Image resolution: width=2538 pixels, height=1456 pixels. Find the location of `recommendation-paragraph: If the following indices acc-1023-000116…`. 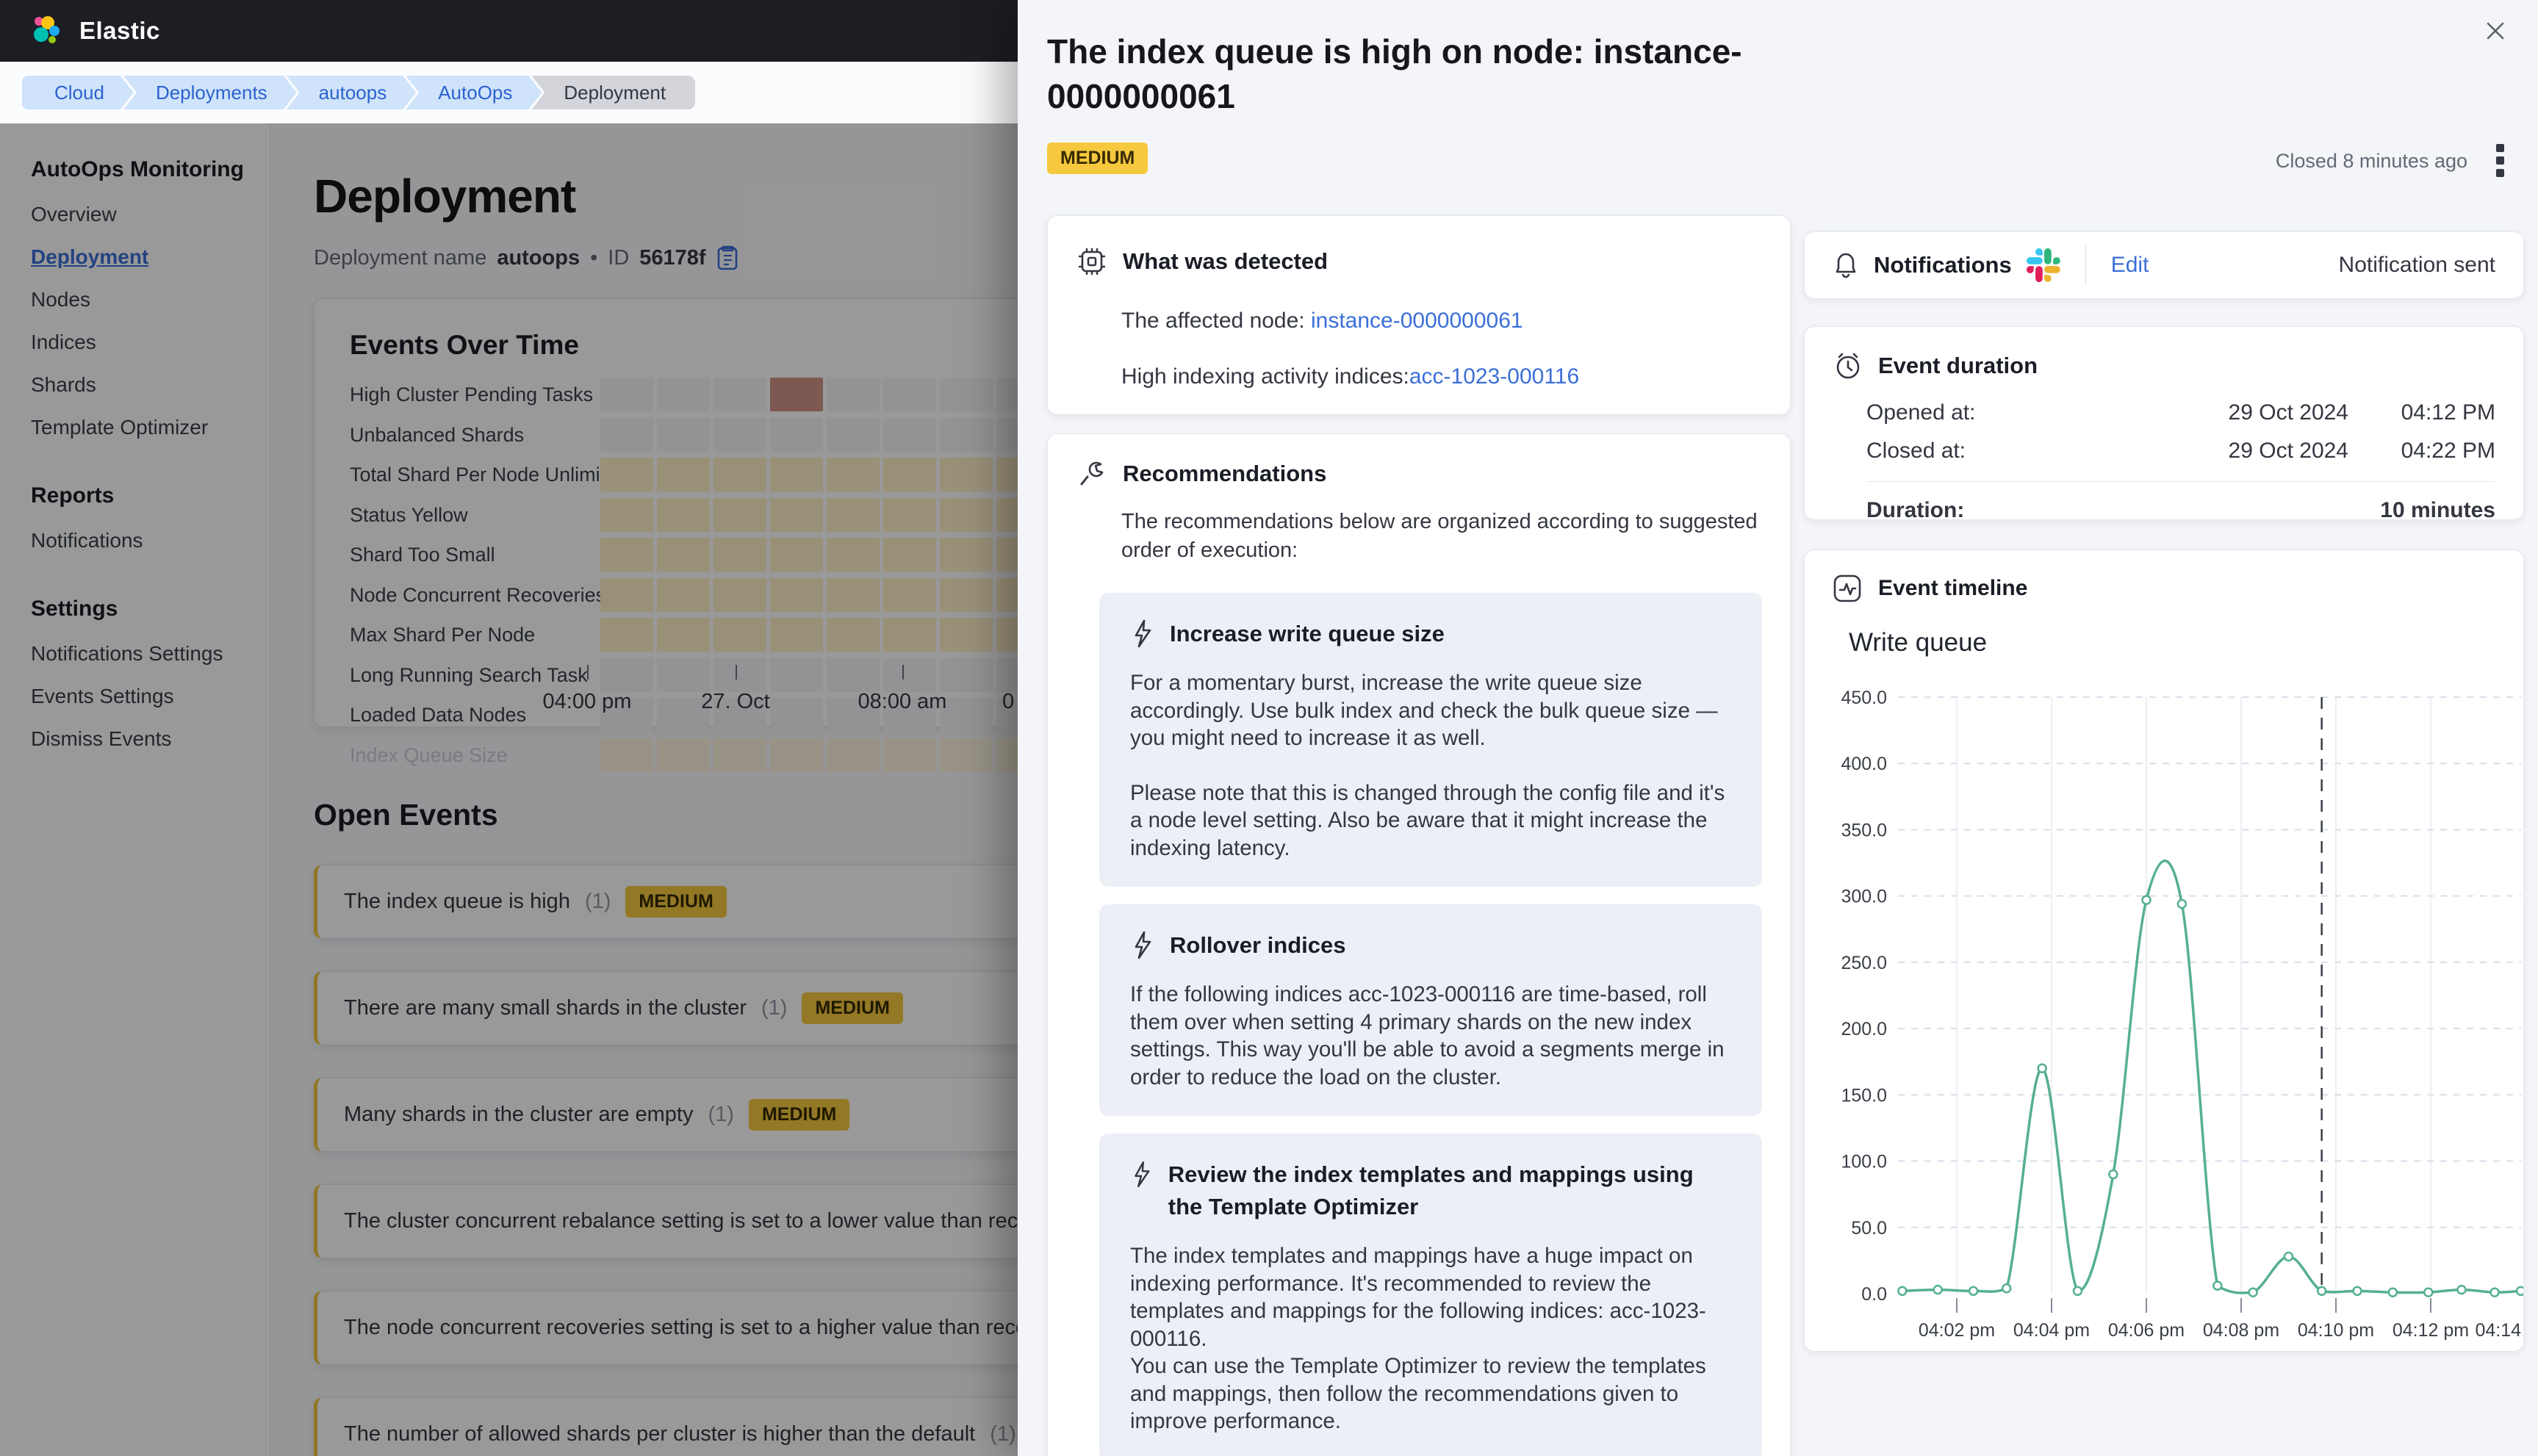

recommendation-paragraph: If the following indices acc-1023-000116… is located at coordinates (1427, 1035).